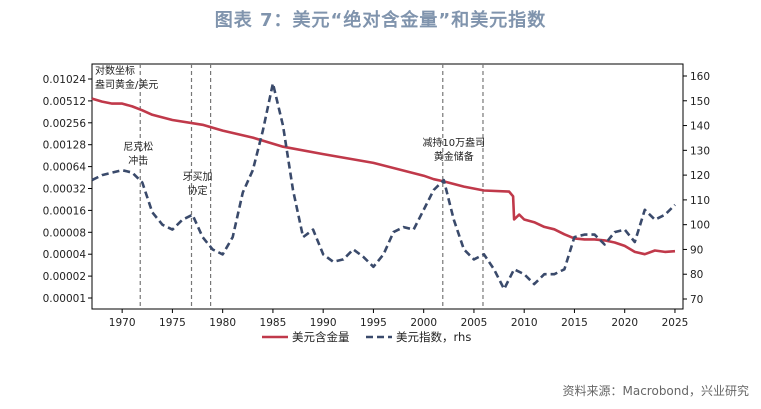 The image size is (761, 409). What do you see at coordinates (172, 323) in the screenshot?
I see `x-tick-label: 1975` at bounding box center [172, 323].